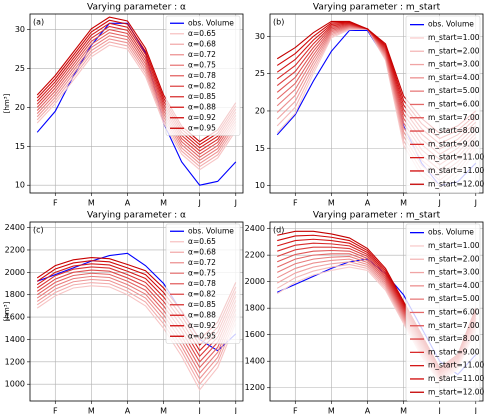  What do you see at coordinates (15, 384) in the screenshot?
I see `y-tick-label: 1000` at bounding box center [15, 384].